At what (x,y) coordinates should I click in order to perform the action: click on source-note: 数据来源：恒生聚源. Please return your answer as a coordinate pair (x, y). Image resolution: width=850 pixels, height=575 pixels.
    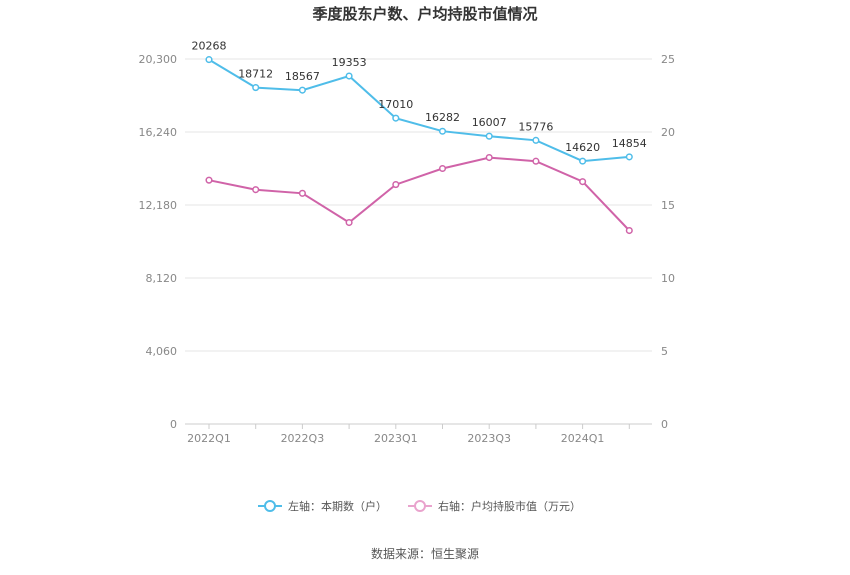
    Looking at the image, I should click on (425, 553).